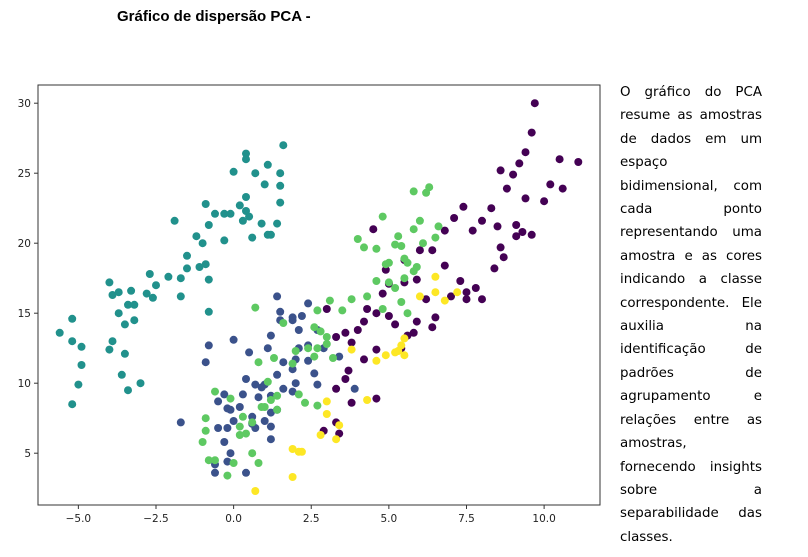  I want to click on y-tick-label: 30, so click(24, 104).